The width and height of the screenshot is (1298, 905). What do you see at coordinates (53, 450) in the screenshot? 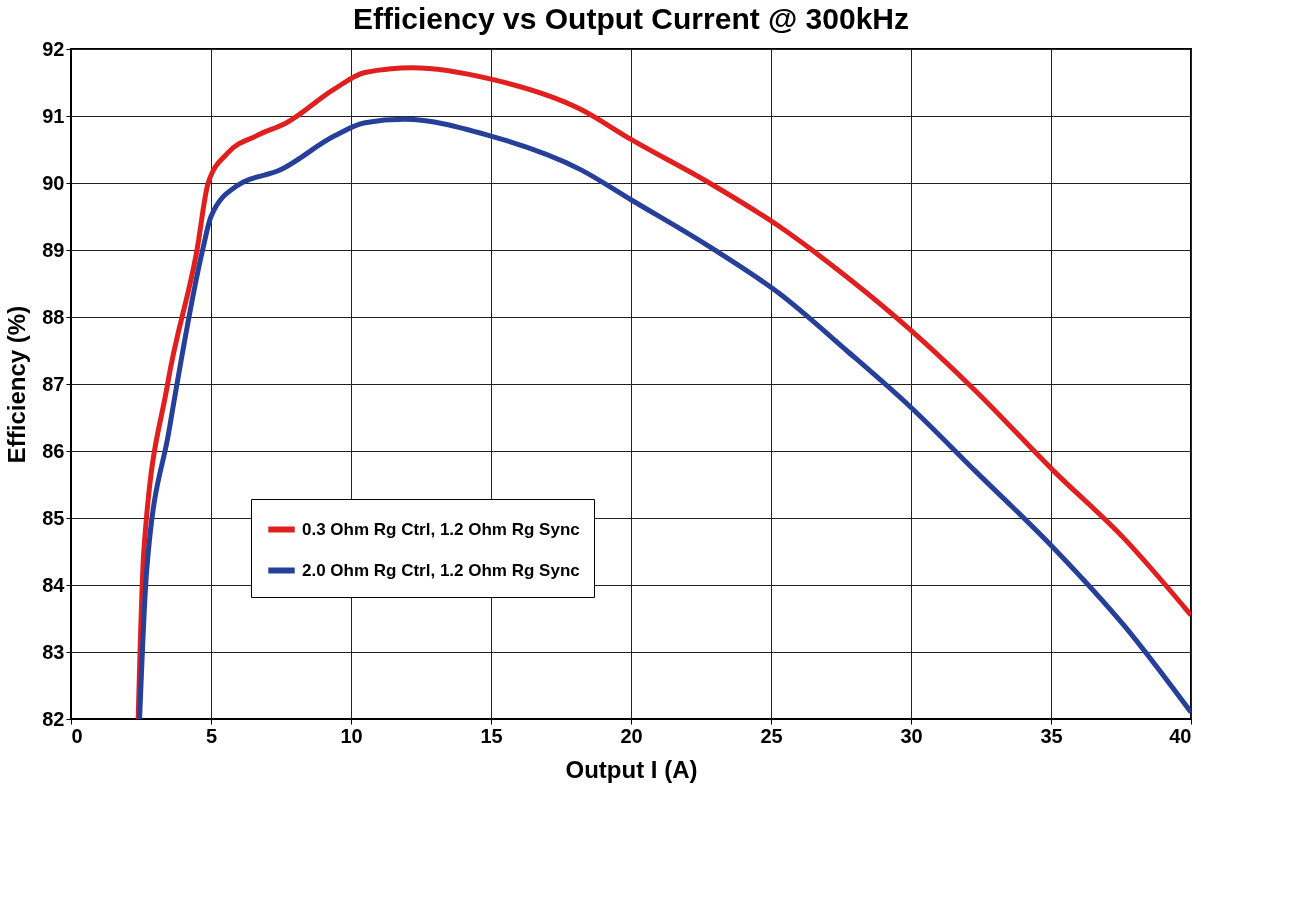
I see `y-tick-label: 86` at bounding box center [53, 450].